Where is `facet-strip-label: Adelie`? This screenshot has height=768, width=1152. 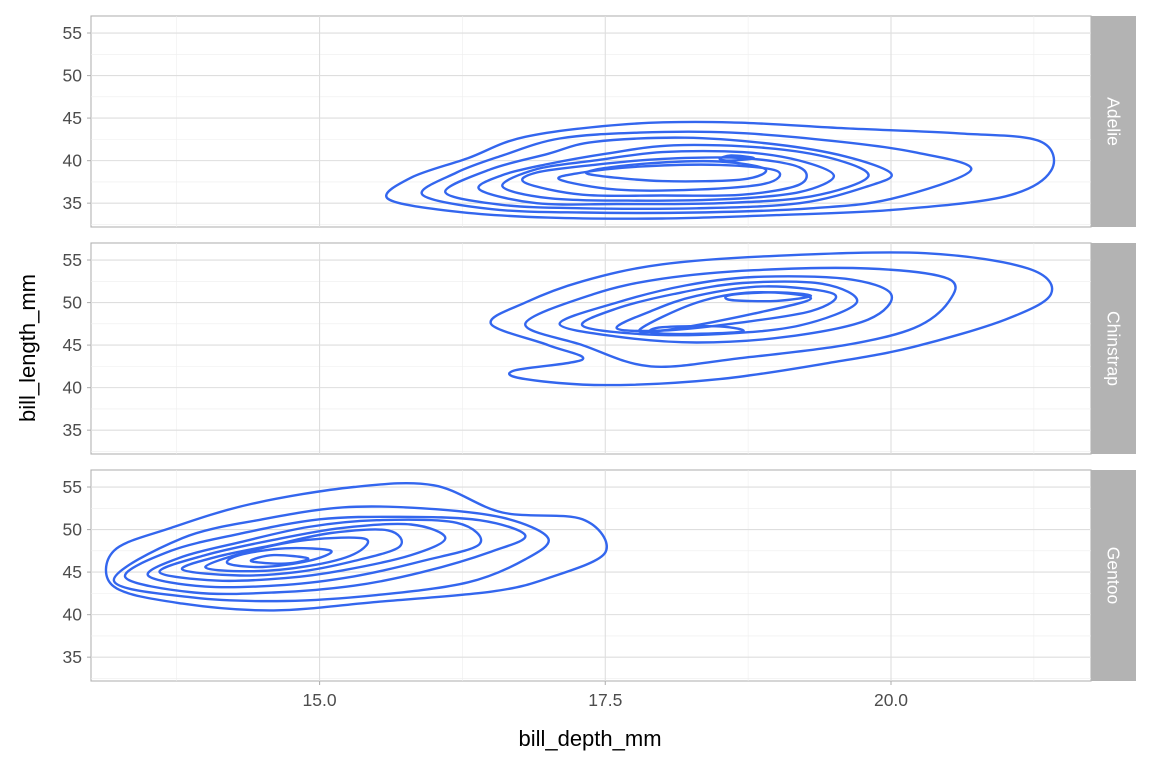
facet-strip-label: Adelie is located at coordinates (1114, 121).